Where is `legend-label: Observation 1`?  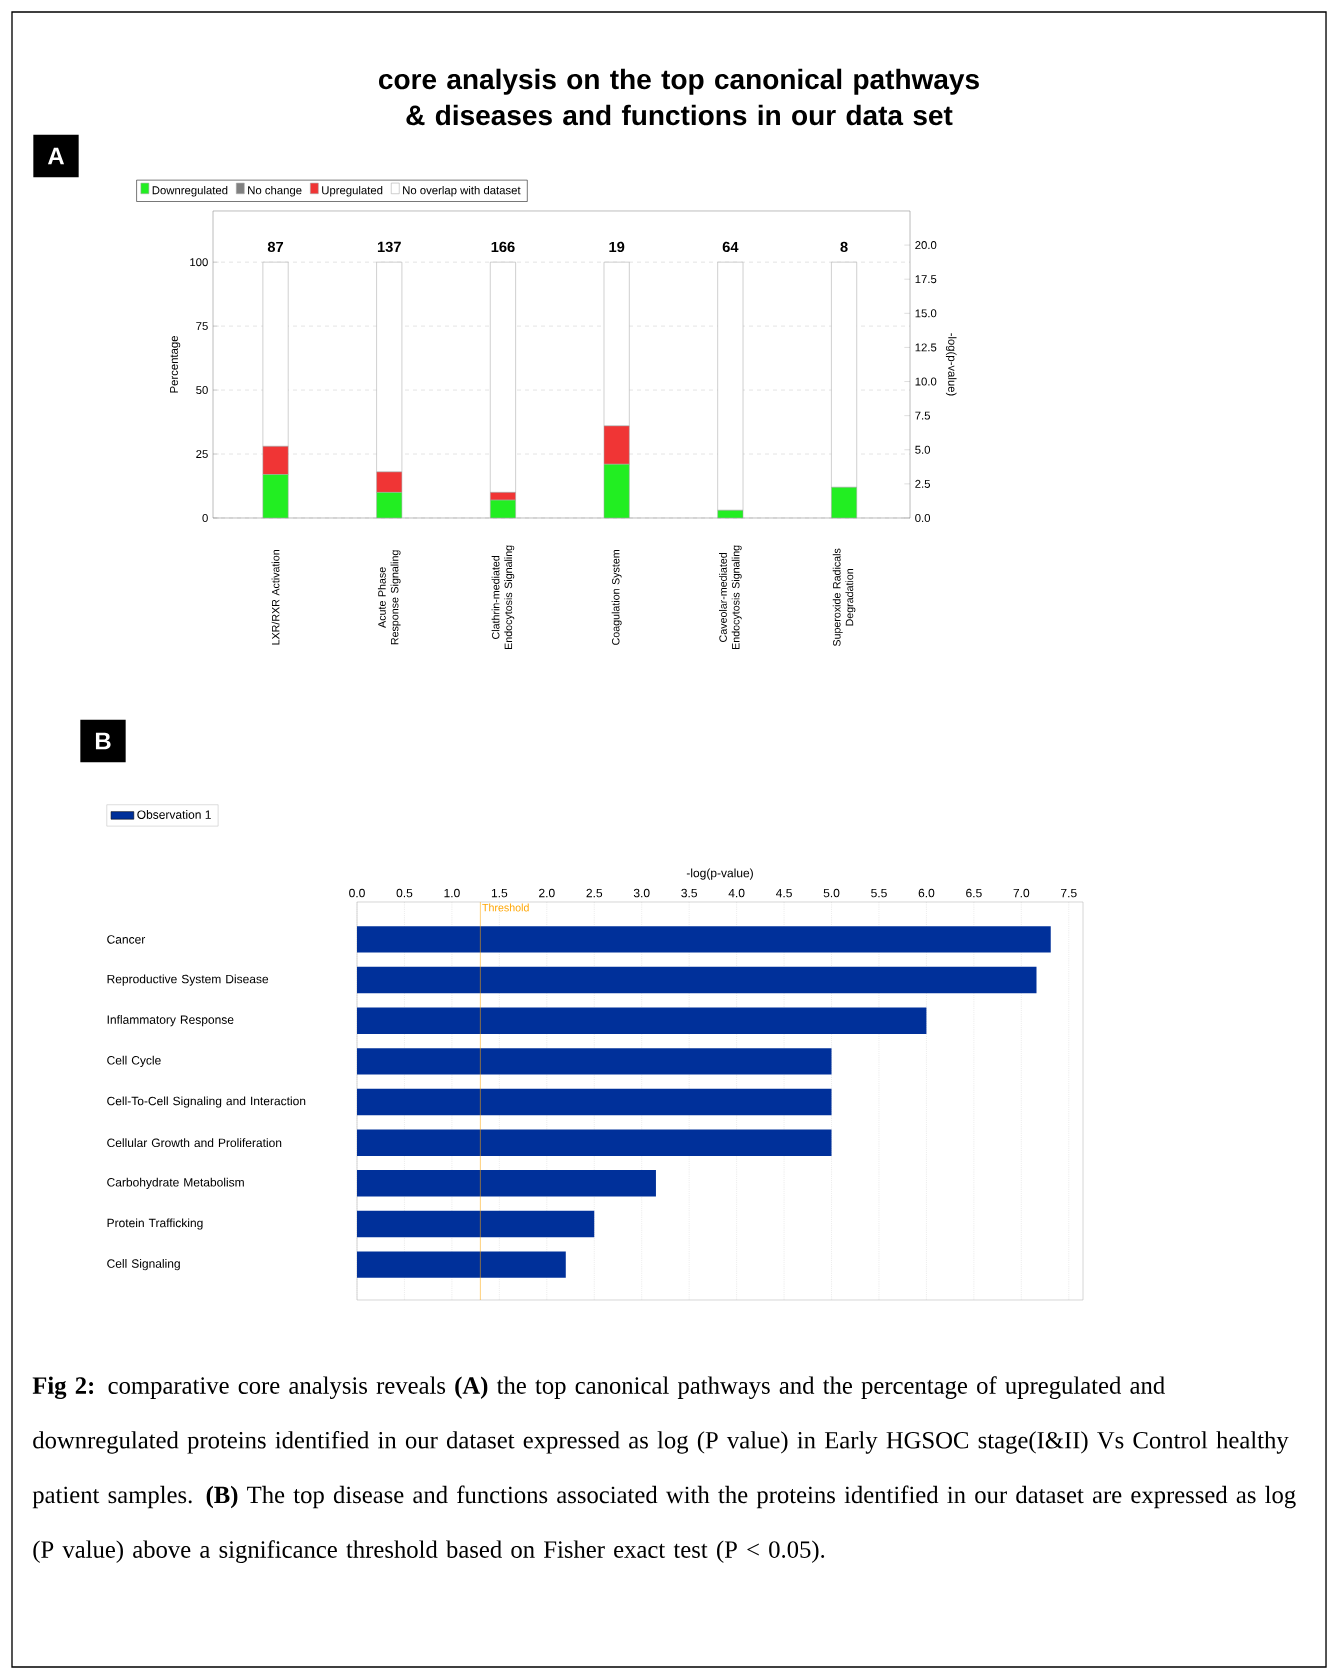 legend-label: Observation 1 is located at coordinates (174, 814).